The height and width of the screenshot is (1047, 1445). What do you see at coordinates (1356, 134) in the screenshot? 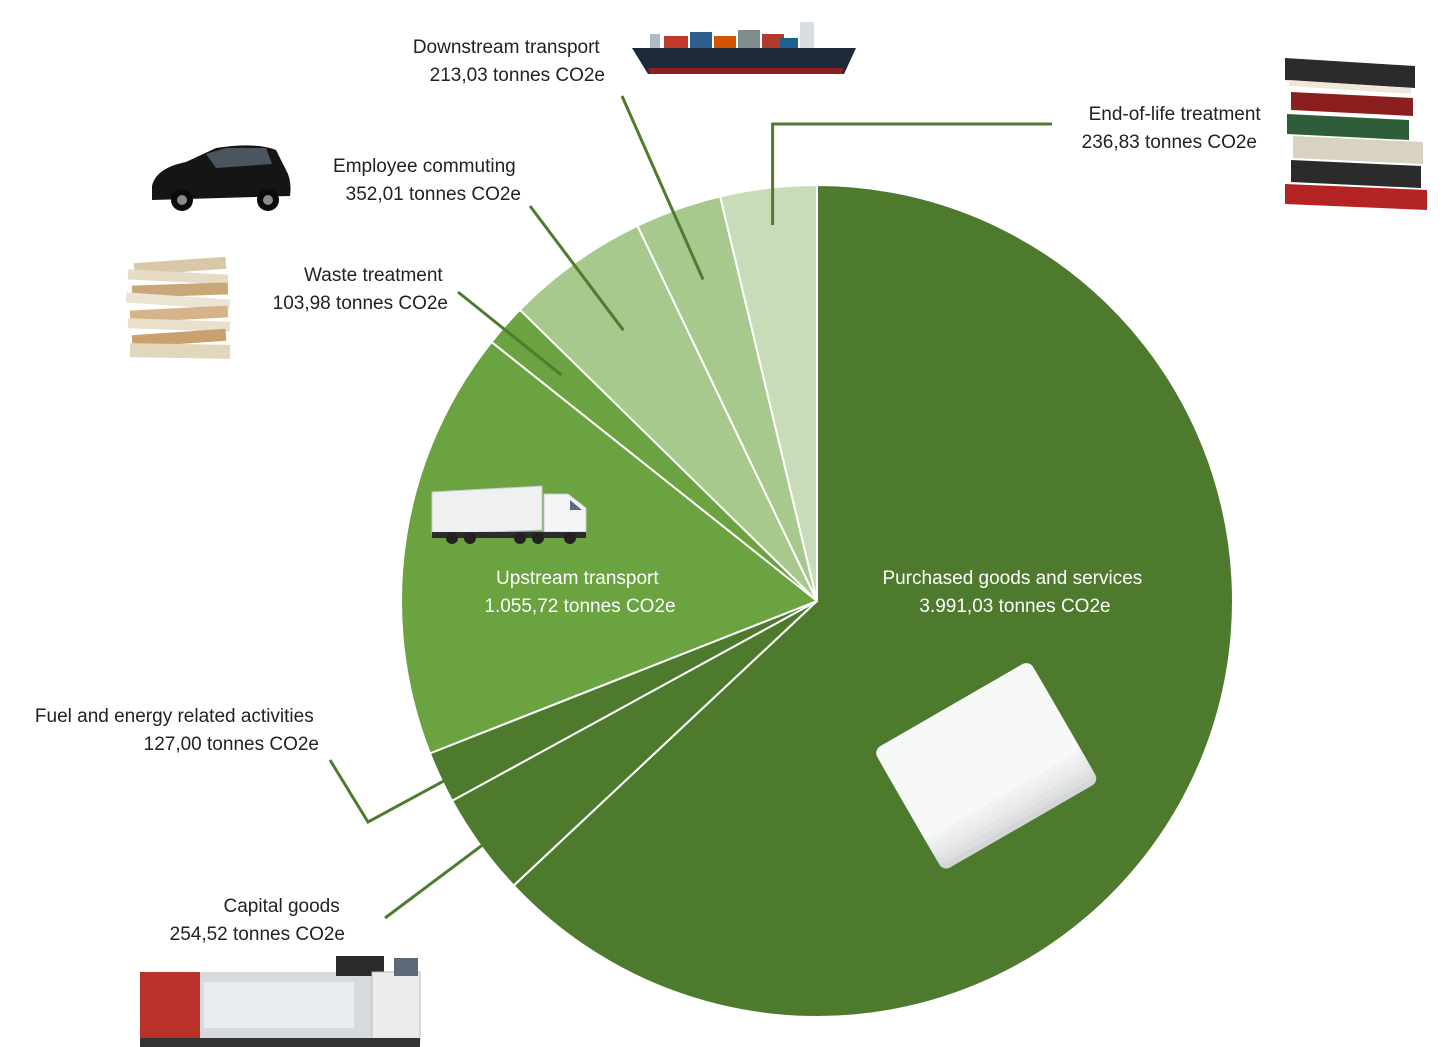
I see `books-icon` at bounding box center [1356, 134].